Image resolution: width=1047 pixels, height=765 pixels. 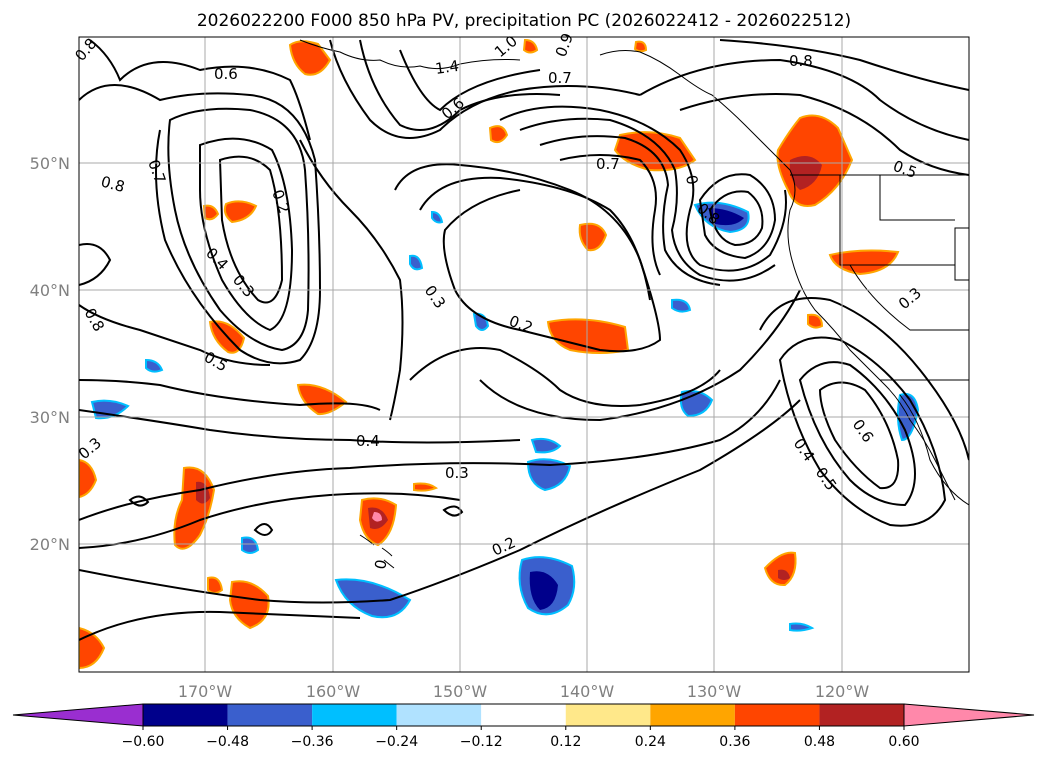 I want to click on colorbar-tick-label: −0.24, so click(x=396, y=742).